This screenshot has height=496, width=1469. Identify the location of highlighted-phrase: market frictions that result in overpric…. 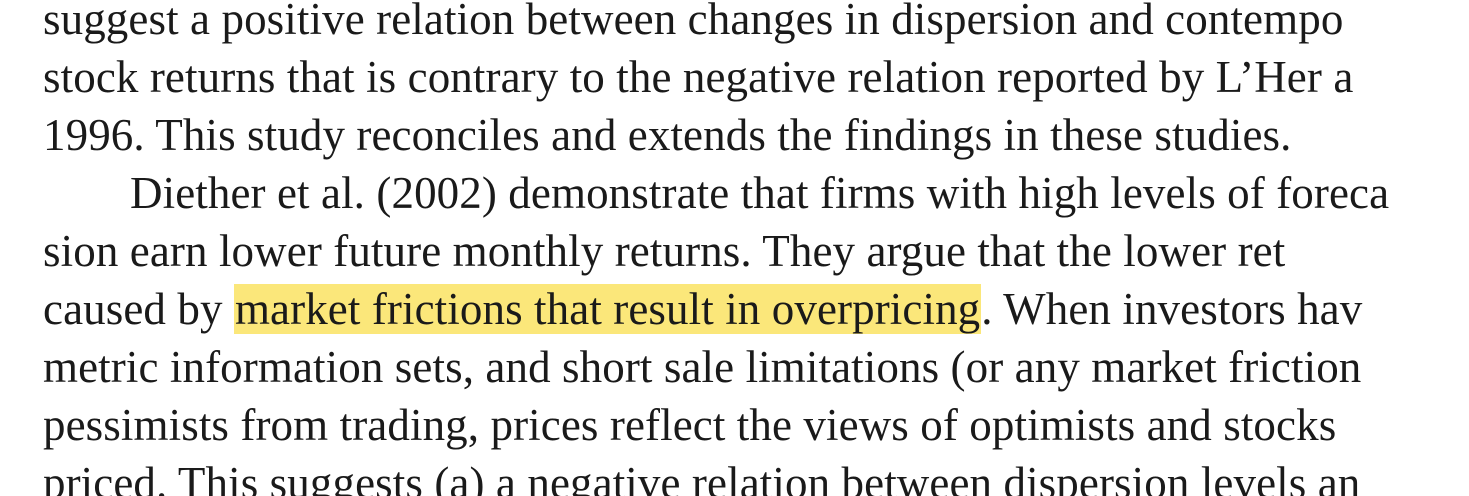
(607, 309).